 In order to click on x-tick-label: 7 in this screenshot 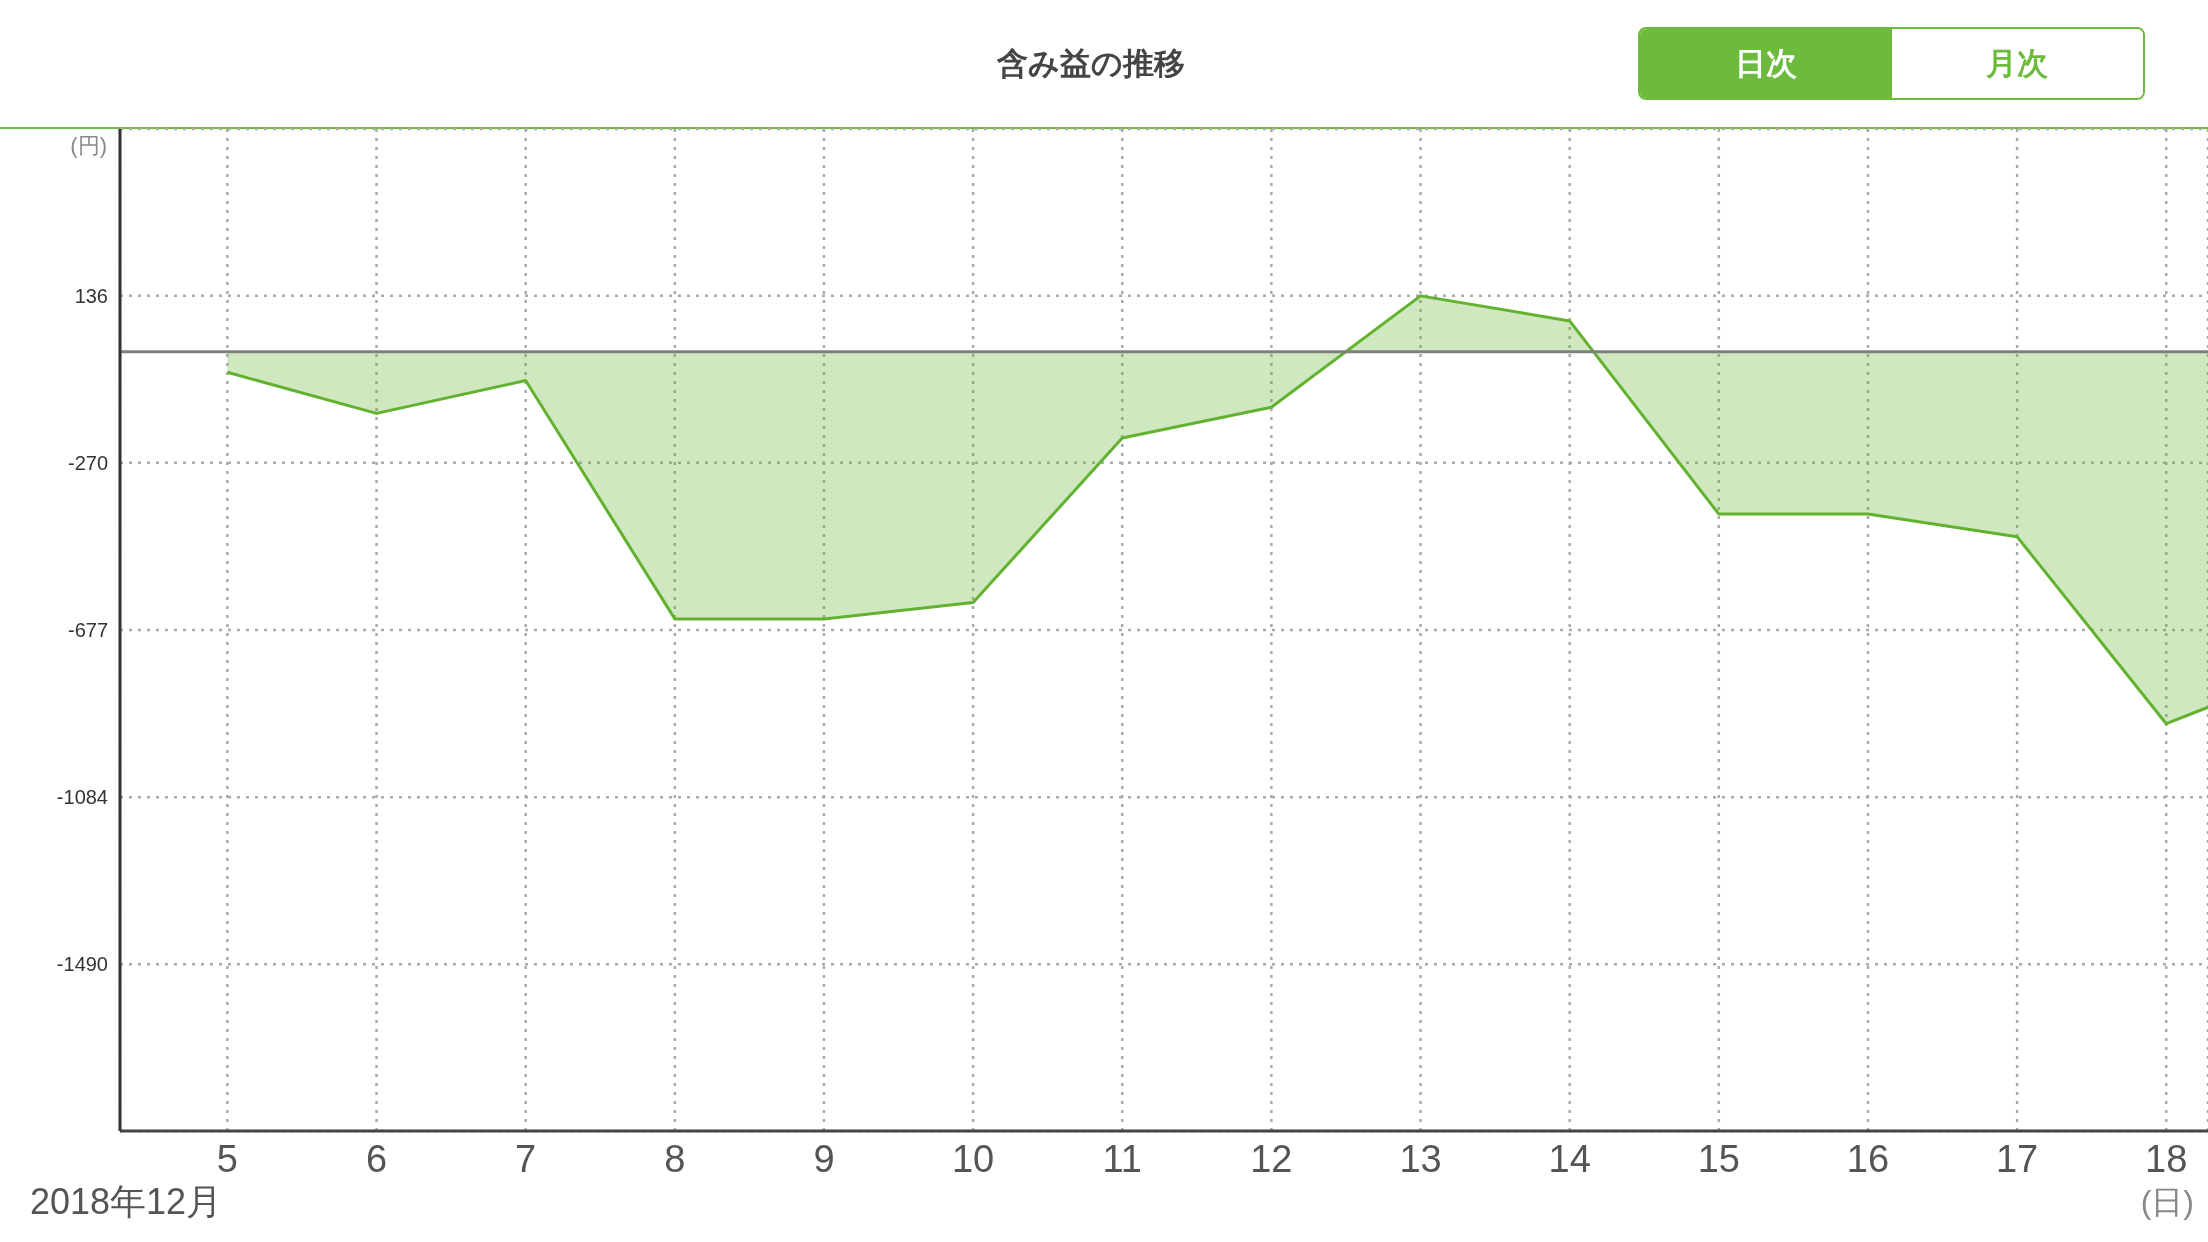, I will do `click(526, 1158)`.